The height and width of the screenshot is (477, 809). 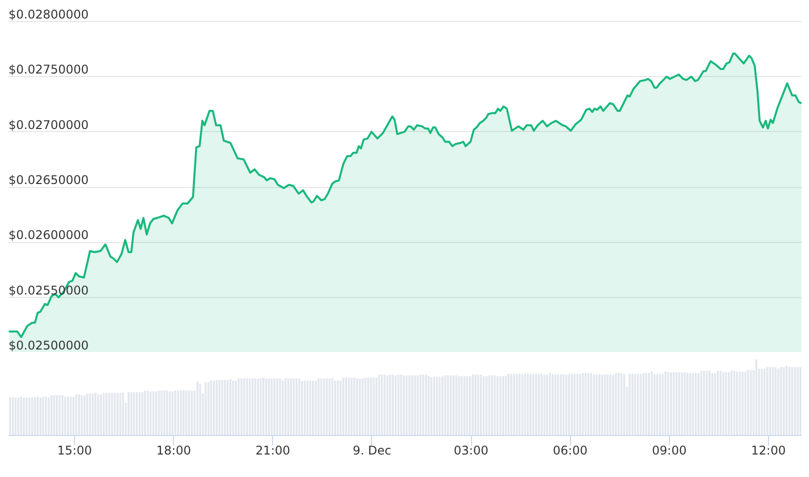 I want to click on x-tick-label: 12:00, so click(x=768, y=451).